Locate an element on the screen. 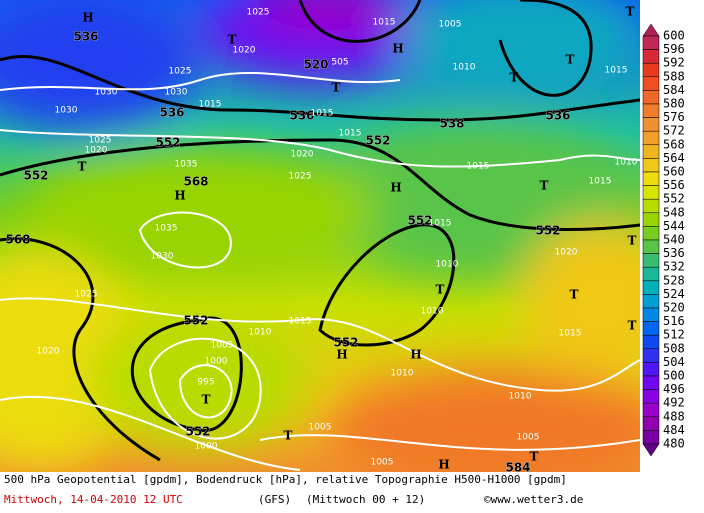 This screenshot has height=513, width=704. colorbar-label: 504 is located at coordinates (674, 362).